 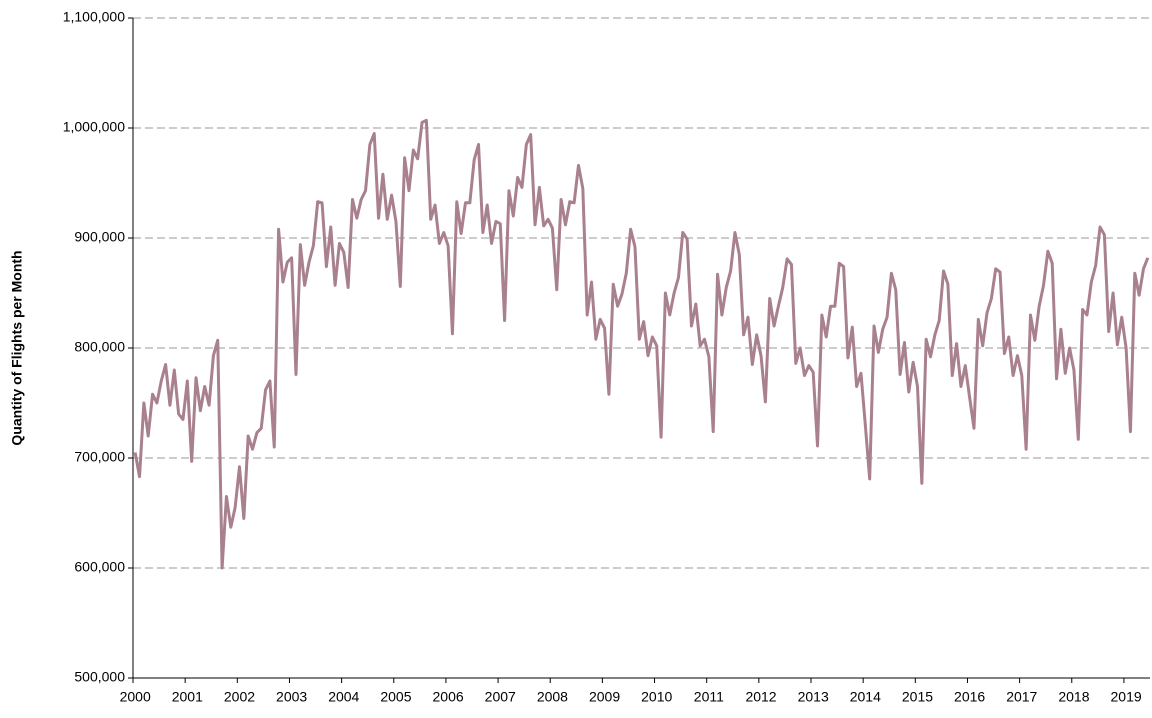 I want to click on x-tick-label: 2013, so click(x=813, y=697).